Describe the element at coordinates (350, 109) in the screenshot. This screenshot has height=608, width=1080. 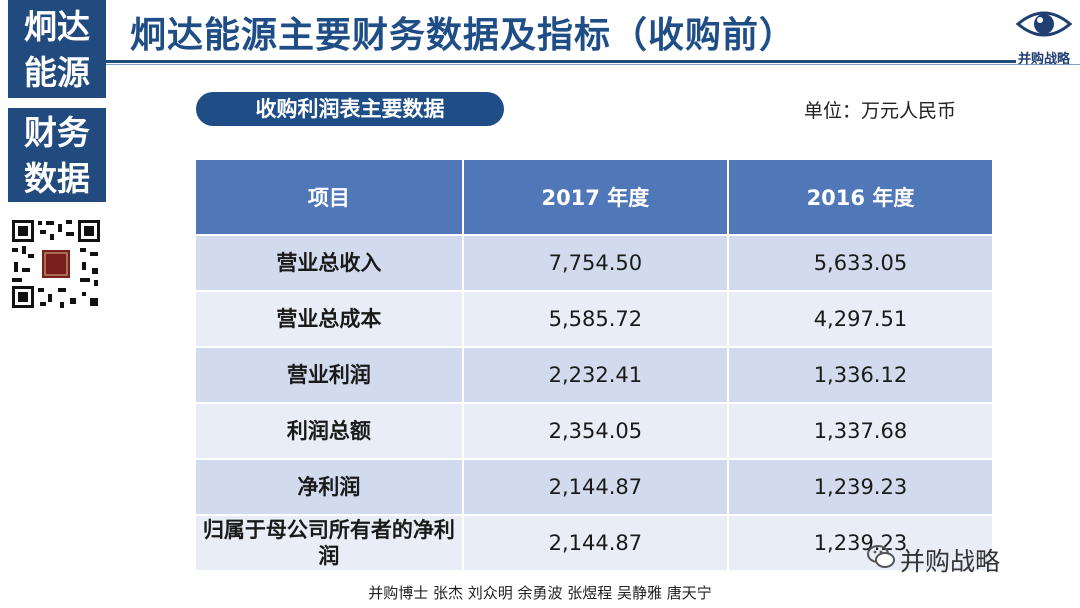
I see `section-pill: 收购利润表主要数据` at that location.